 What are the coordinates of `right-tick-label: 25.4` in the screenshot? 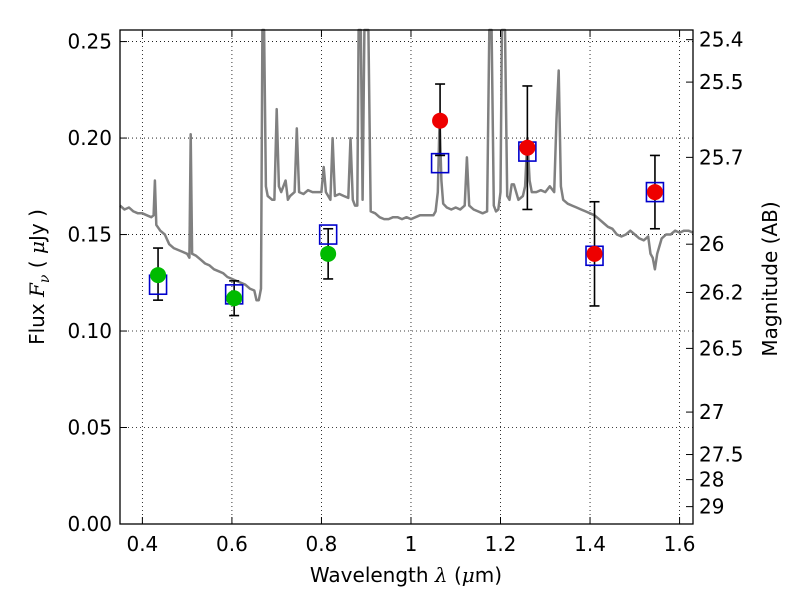 It's located at (721, 40).